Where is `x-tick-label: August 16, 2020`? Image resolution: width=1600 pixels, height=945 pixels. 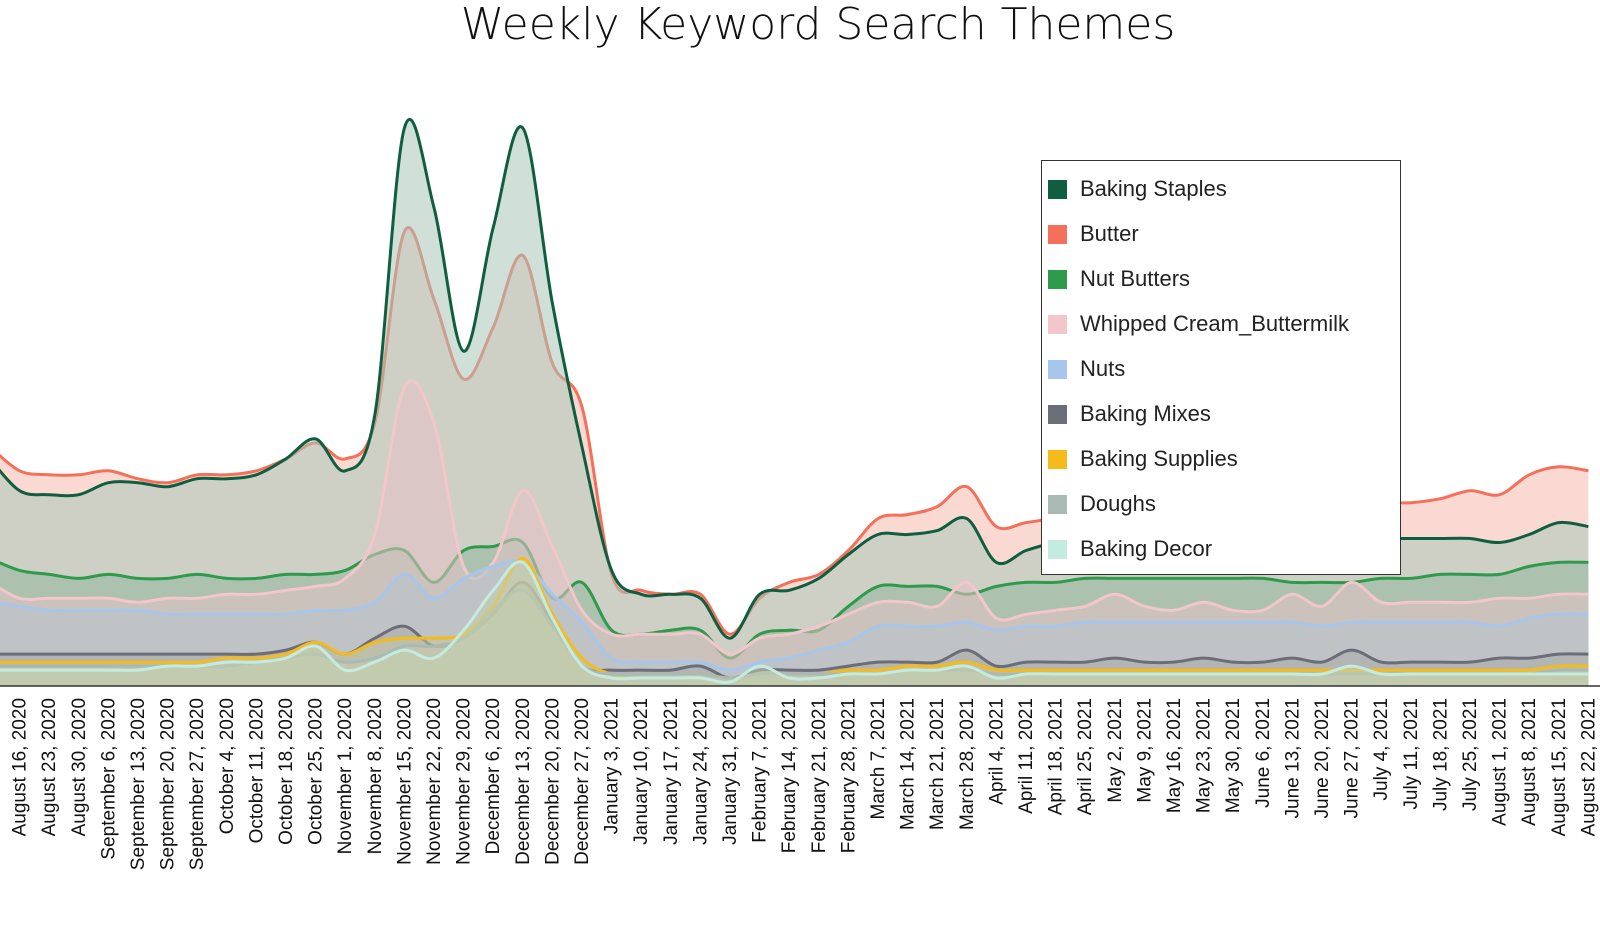
x-tick-label: August 16, 2020 is located at coordinates (20, 767).